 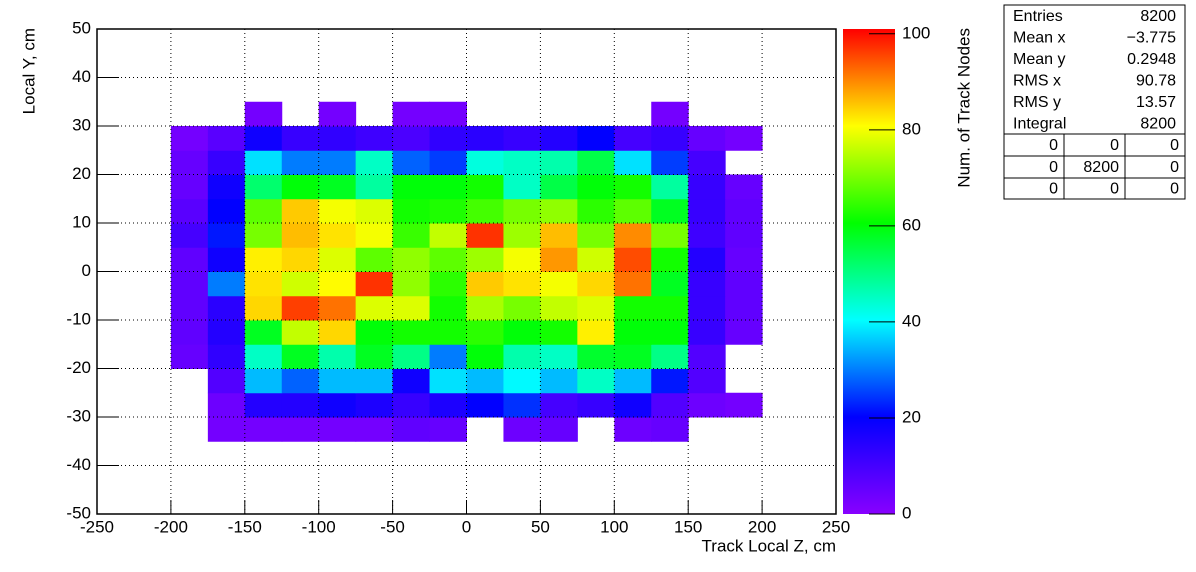 I want to click on z-tick-label: 60, so click(x=911, y=224).